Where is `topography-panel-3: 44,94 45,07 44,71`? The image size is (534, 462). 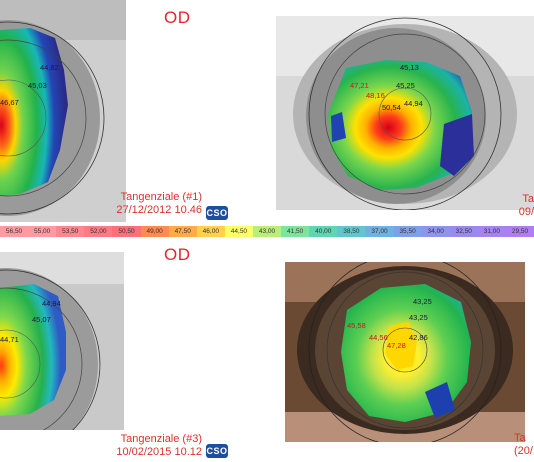 topography-panel-3: 44,94 45,07 44,71 is located at coordinates (62, 341).